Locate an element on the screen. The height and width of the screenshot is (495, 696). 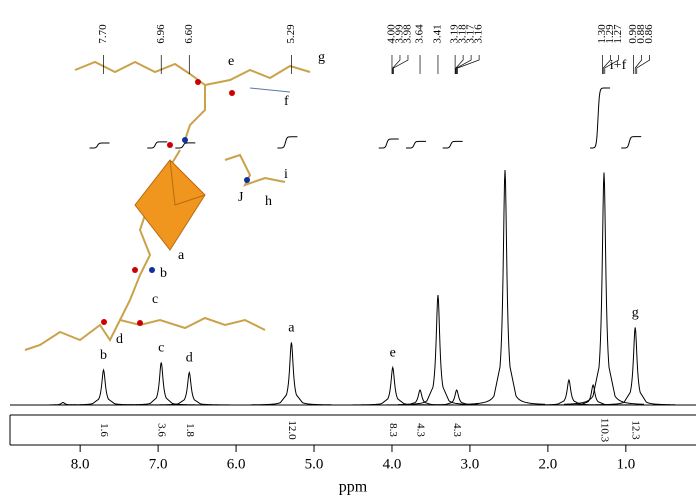
x-tick-label: 2.0 is located at coordinates (548, 464).